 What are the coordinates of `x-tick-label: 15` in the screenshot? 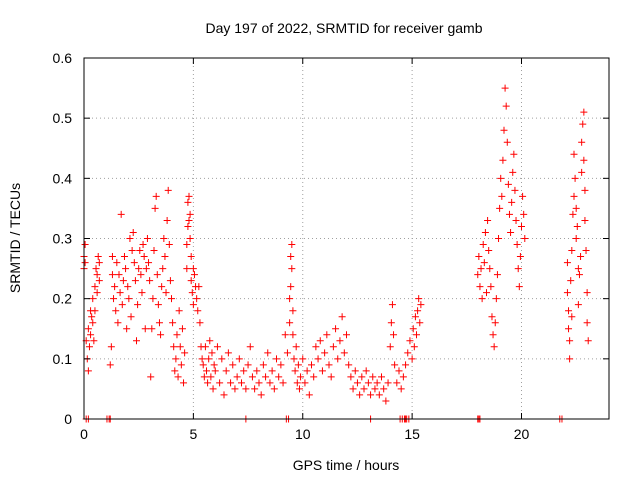 It's located at (412, 434).